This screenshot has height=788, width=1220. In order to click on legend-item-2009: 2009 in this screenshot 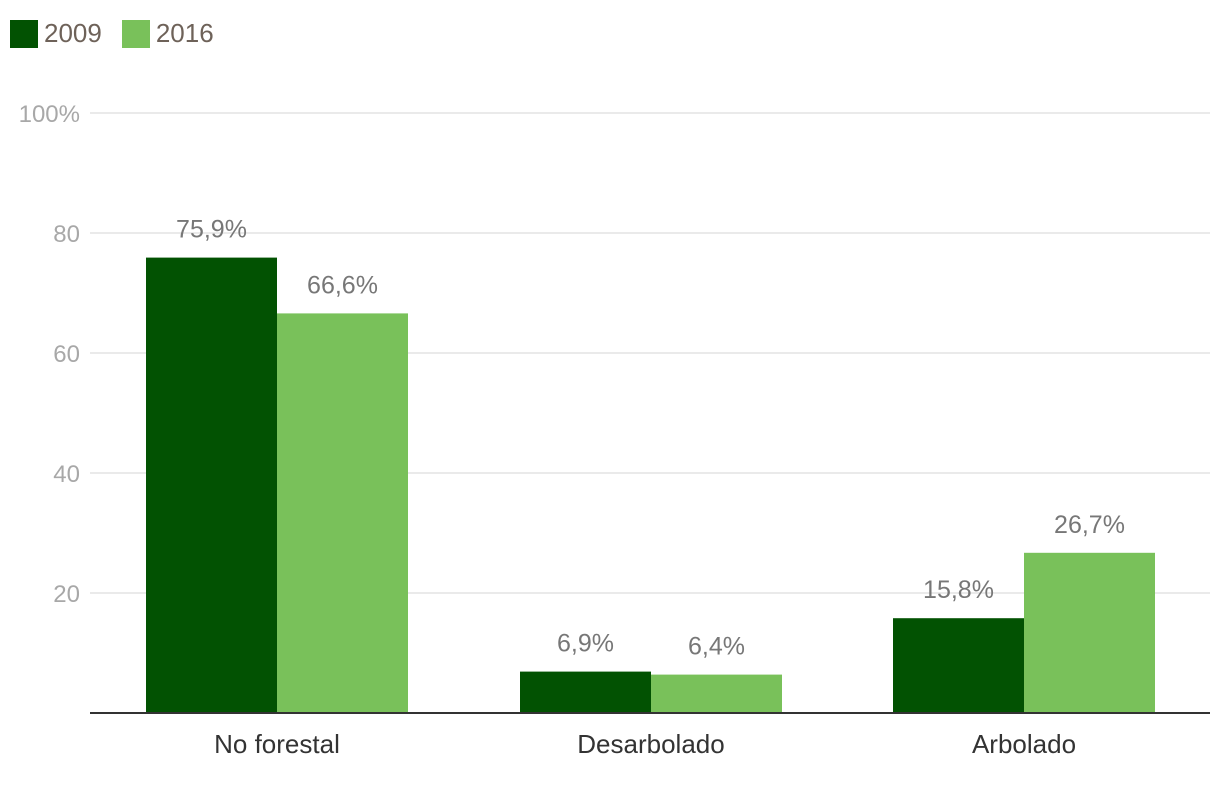, I will do `click(56, 33)`.